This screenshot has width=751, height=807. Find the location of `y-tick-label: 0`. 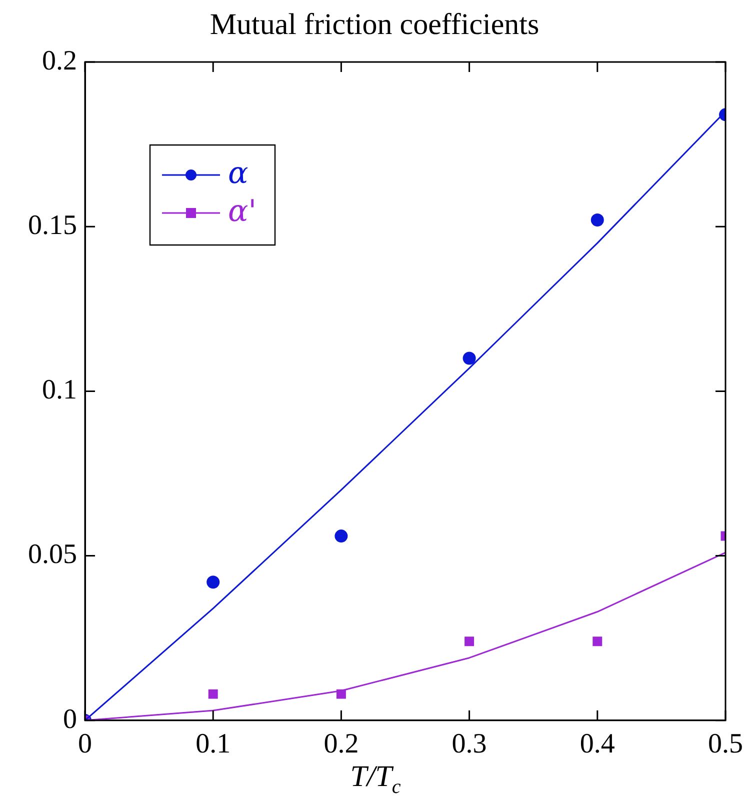

y-tick-label: 0 is located at coordinates (70, 719).